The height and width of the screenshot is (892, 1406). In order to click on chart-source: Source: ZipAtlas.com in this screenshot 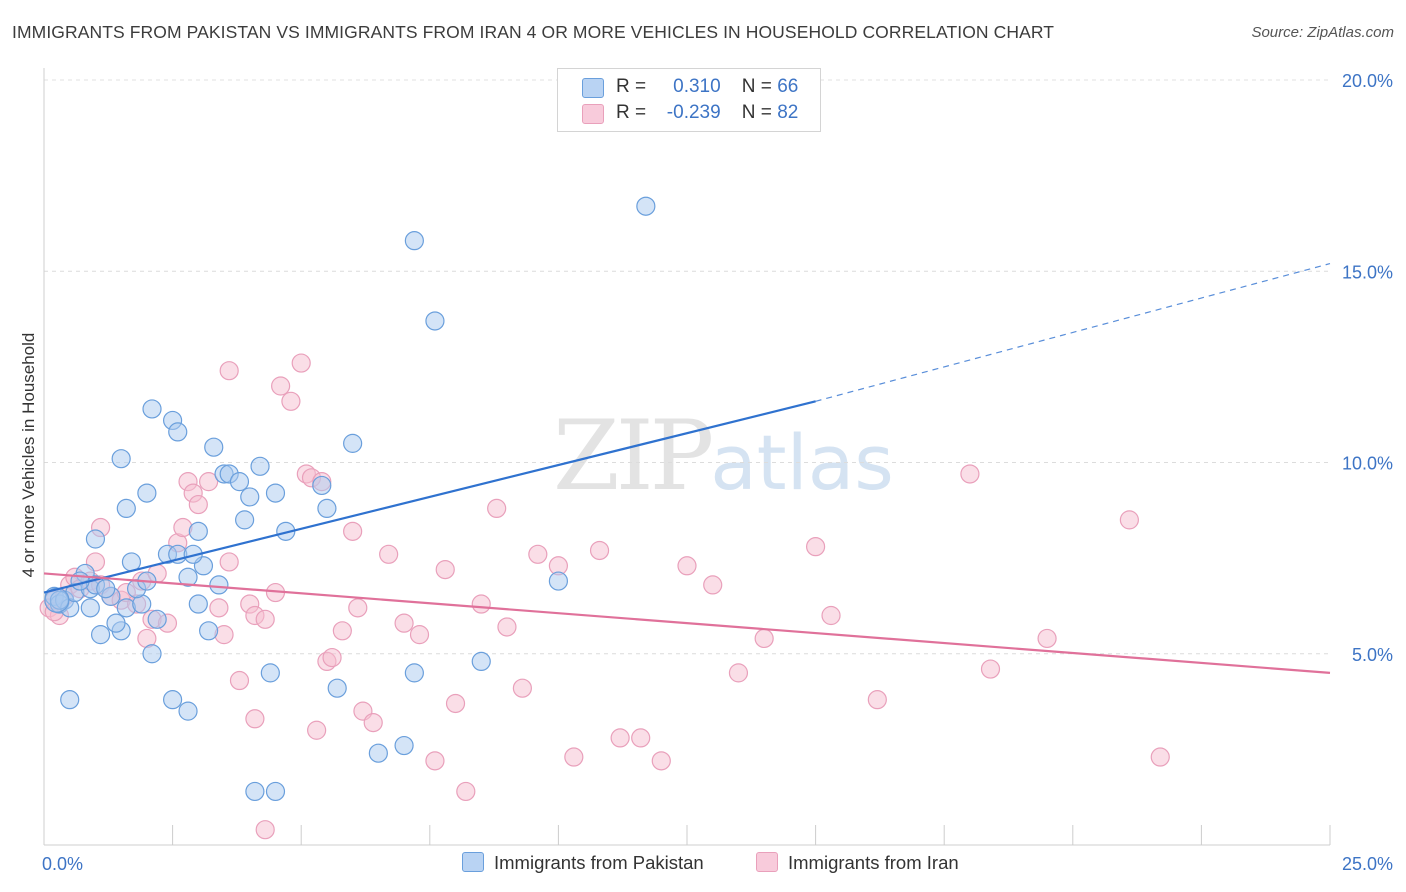, I will do `click(1322, 32)`.